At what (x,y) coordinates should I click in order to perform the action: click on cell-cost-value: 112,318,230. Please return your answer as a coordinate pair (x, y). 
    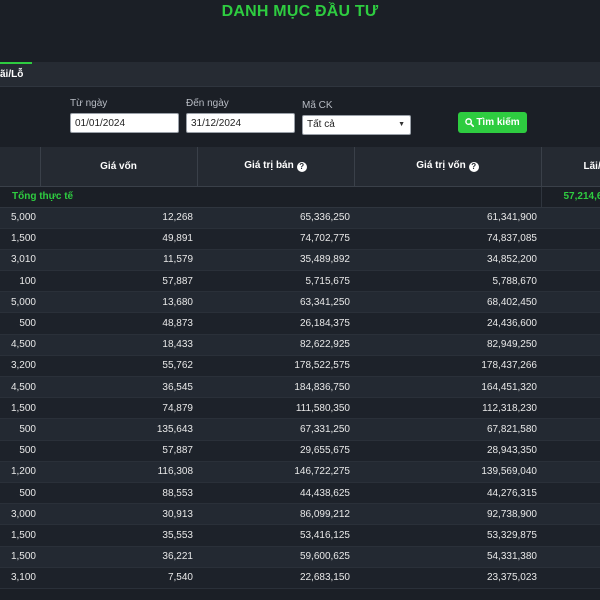
    Looking at the image, I should click on (447, 408).